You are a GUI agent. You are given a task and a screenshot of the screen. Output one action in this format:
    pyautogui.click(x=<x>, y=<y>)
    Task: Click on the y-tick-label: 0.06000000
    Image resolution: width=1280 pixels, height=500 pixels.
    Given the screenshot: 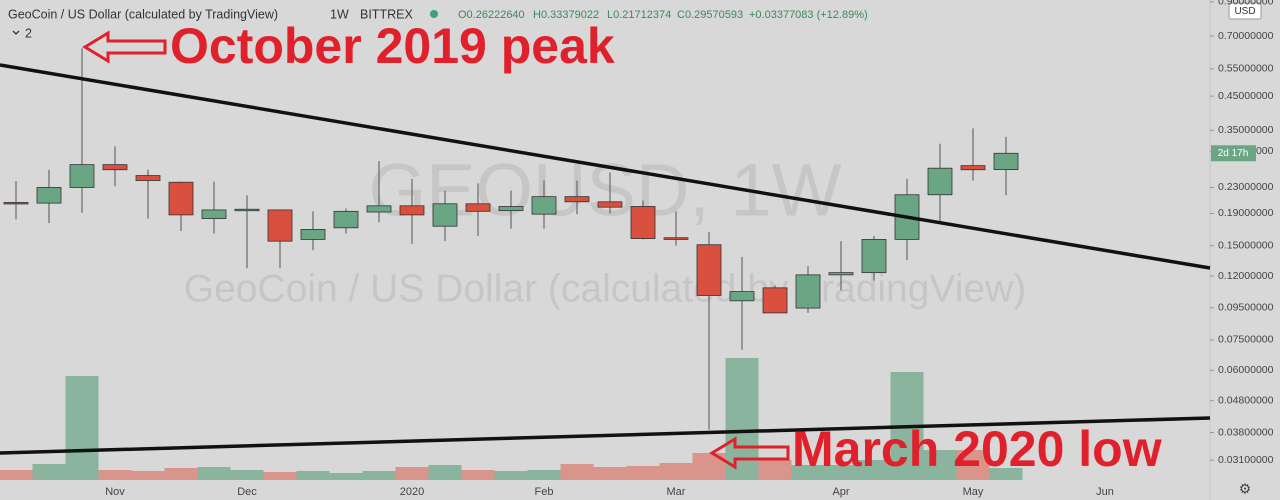 What is the action you would take?
    pyautogui.click(x=1246, y=370)
    